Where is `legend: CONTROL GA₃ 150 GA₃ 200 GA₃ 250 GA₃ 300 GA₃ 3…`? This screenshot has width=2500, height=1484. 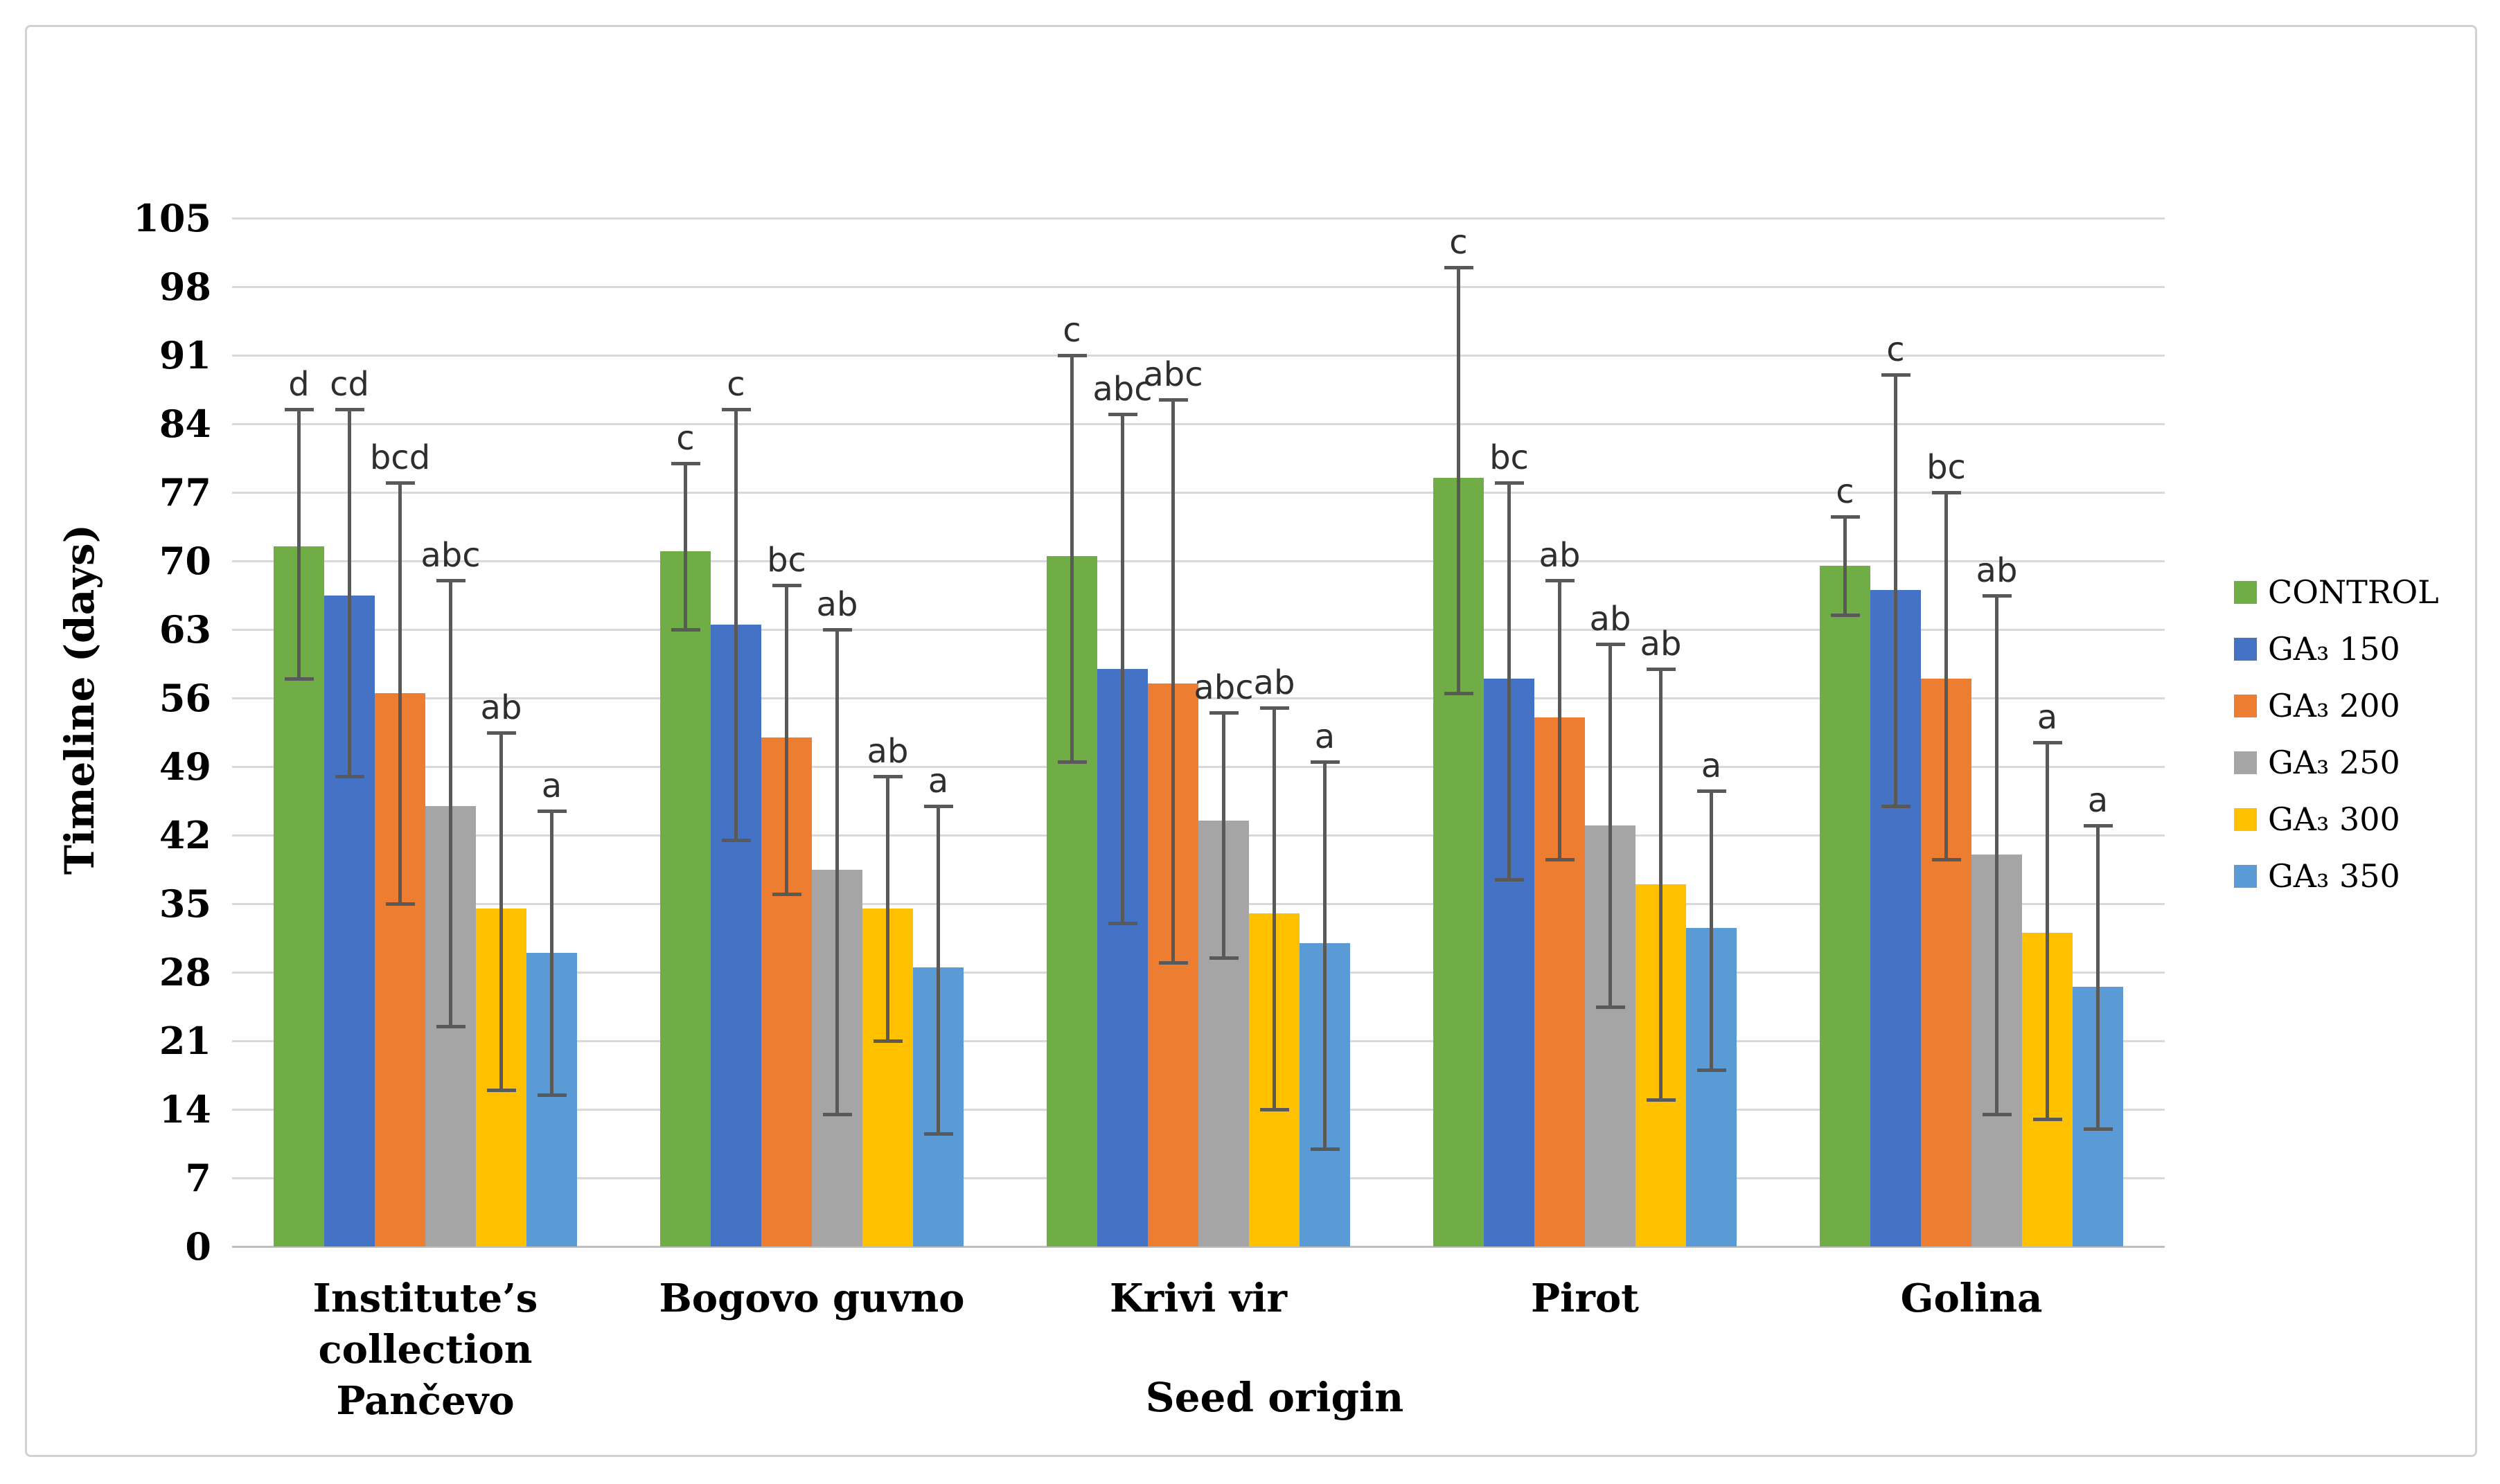
legend: CONTROL GA₃ 150 GA₃ 200 GA₃ 250 GA₃ 300 GA₃ 3… is located at coordinates (2336, 734).